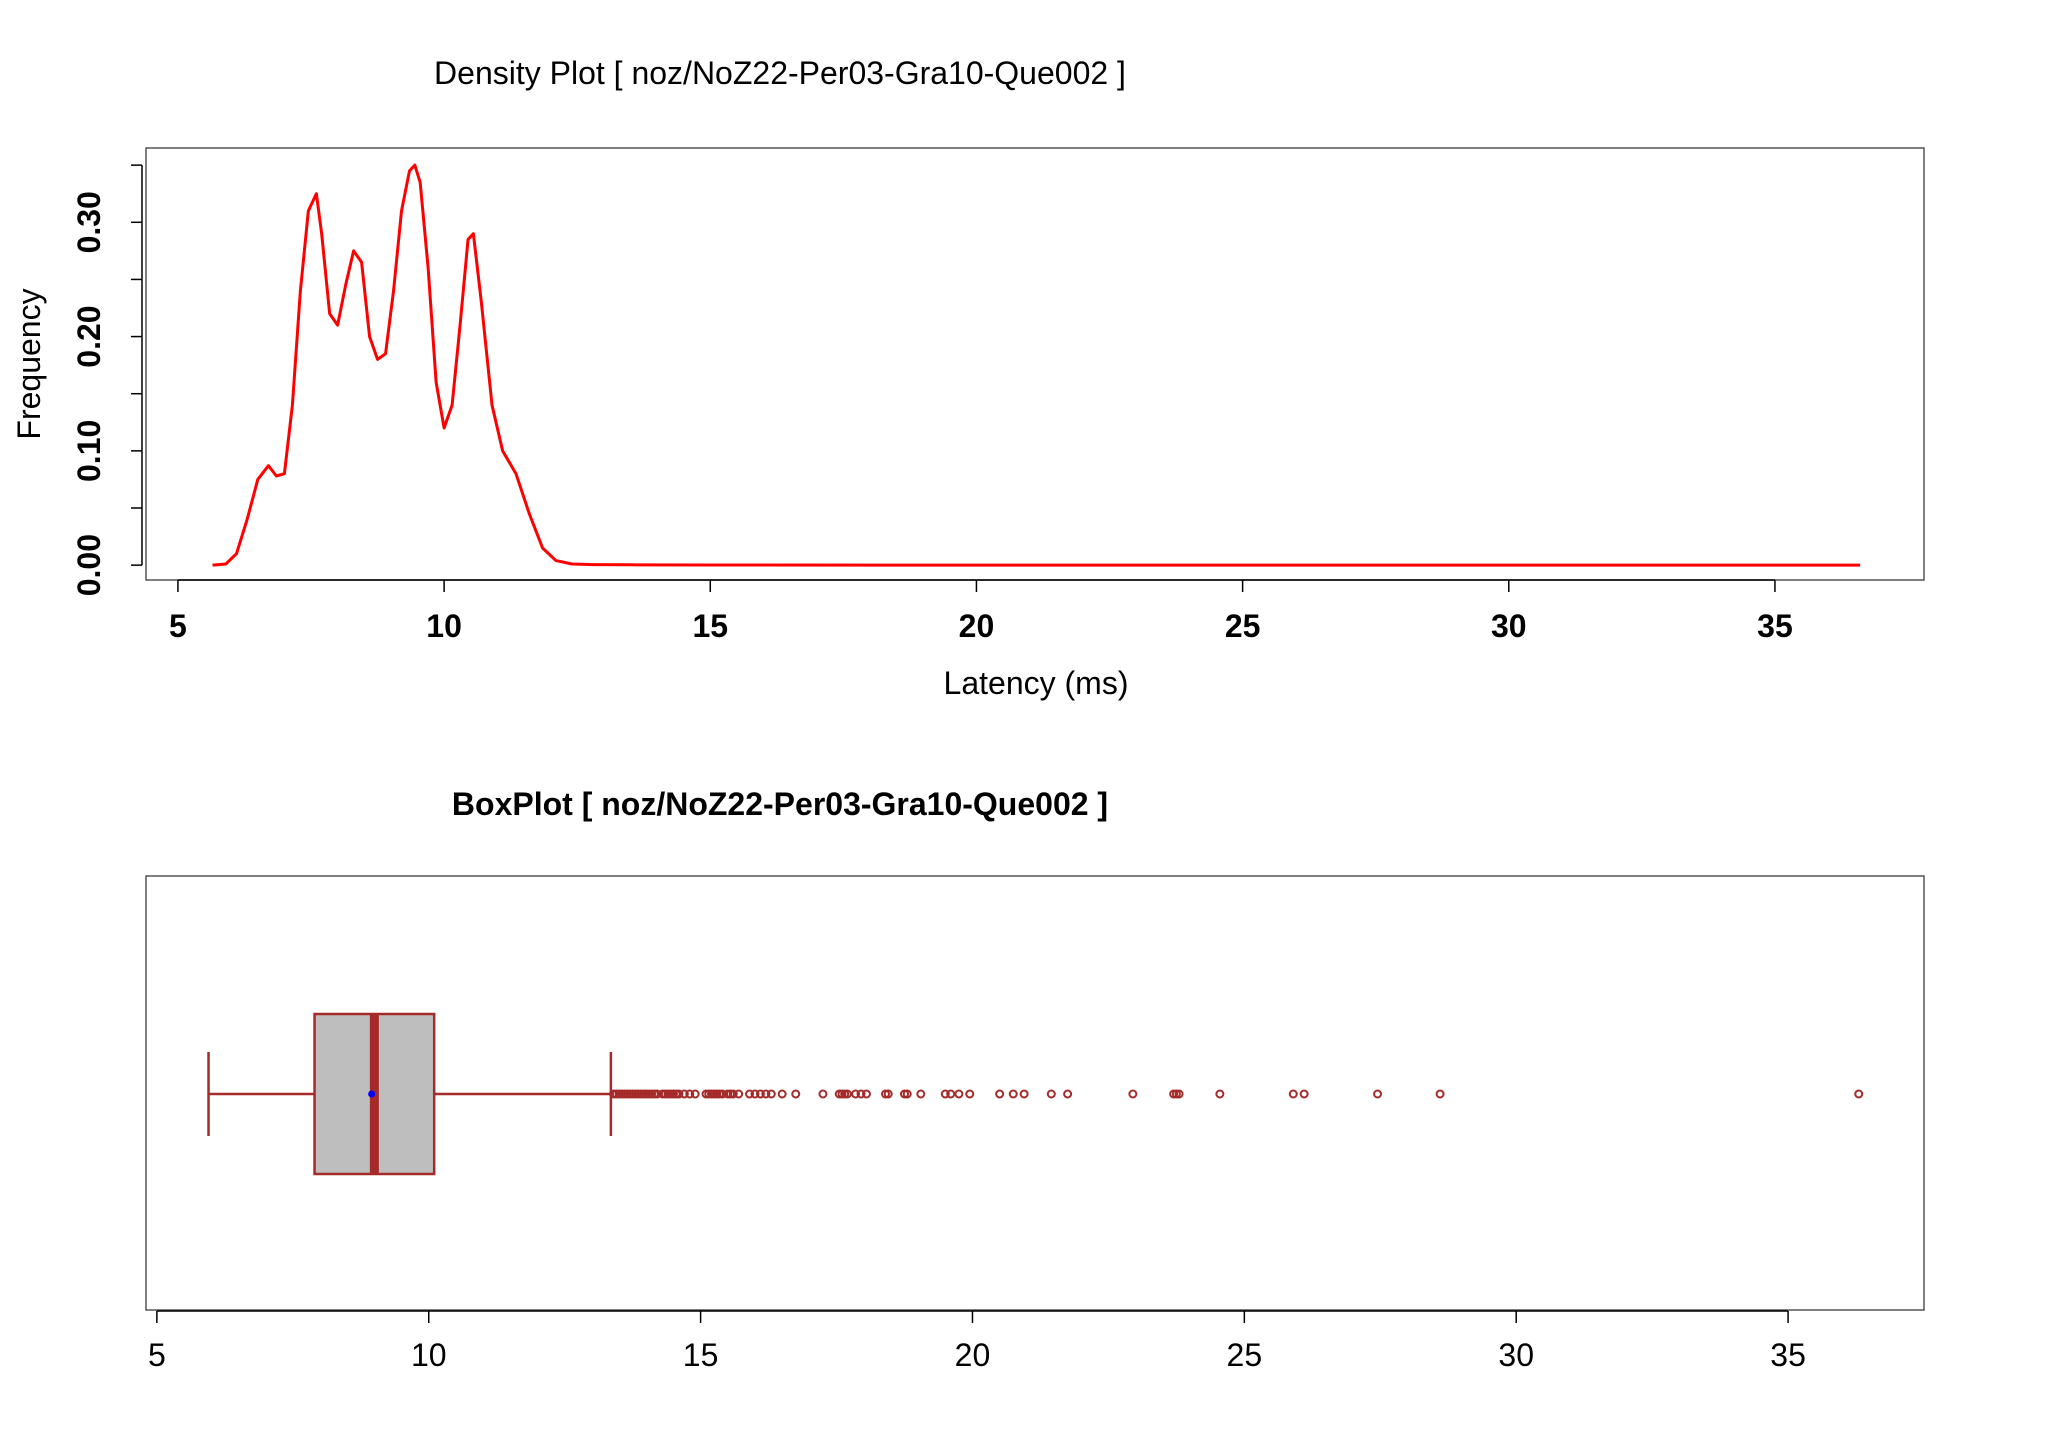  What do you see at coordinates (1243, 626) in the screenshot?
I see `density-x-tick-label: 25` at bounding box center [1243, 626].